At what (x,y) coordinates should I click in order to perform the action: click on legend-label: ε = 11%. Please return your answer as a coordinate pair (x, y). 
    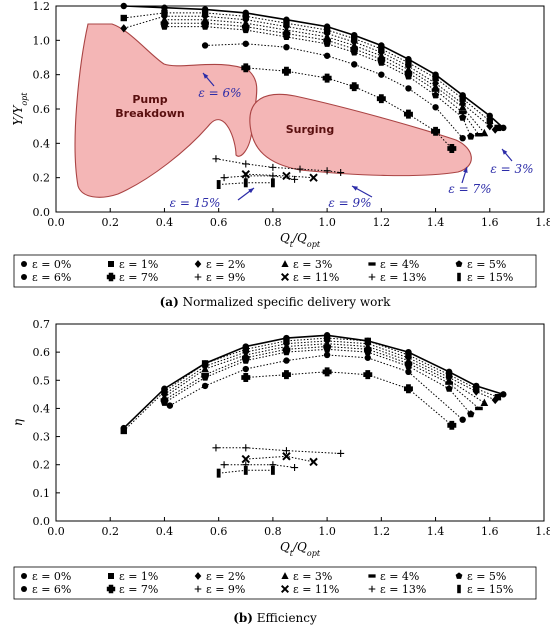
    Looking at the image, I should click on (316, 589).